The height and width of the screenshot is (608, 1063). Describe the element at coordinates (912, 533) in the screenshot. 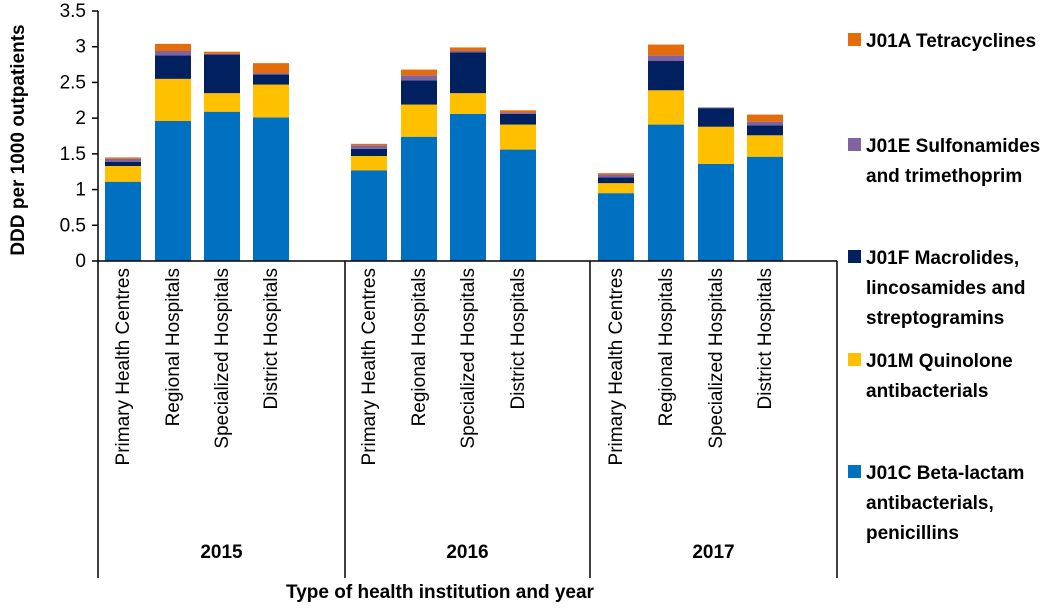

I see `legend-label: penicillins` at that location.